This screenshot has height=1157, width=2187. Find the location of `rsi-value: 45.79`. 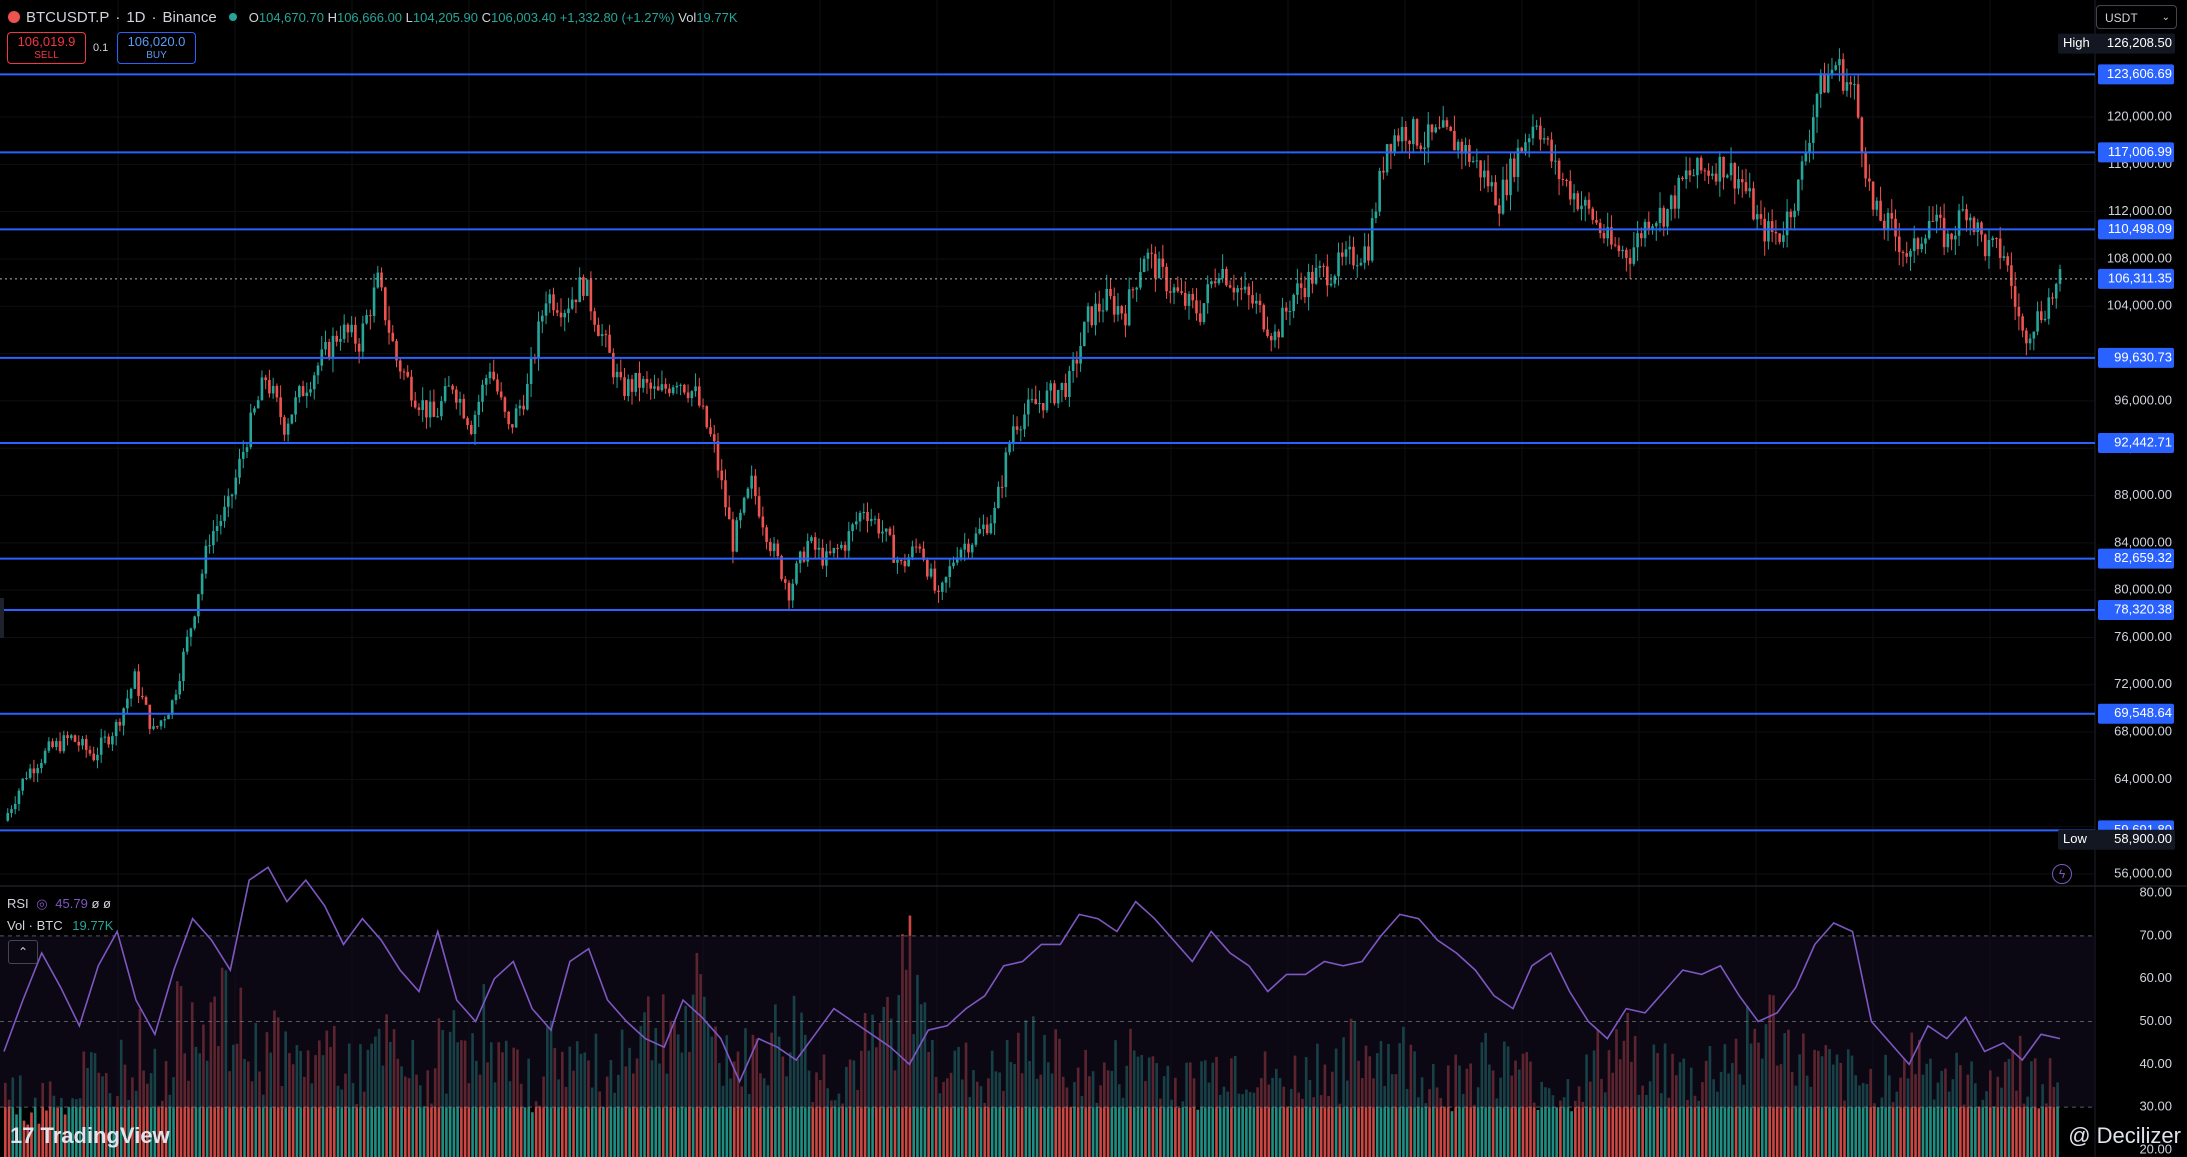

rsi-value: 45.79 is located at coordinates (71, 903).